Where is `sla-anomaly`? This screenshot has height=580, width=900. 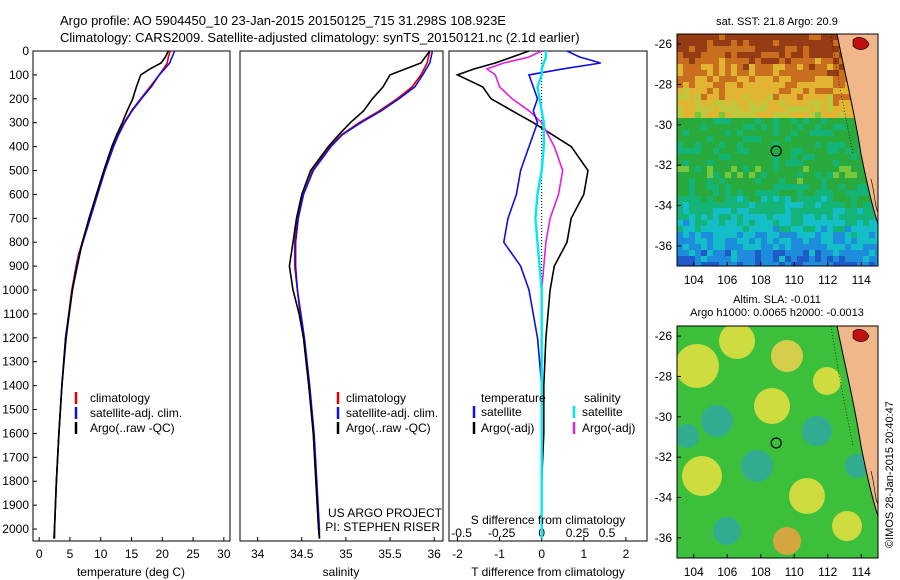
sla-anomaly is located at coordinates (827, 381).